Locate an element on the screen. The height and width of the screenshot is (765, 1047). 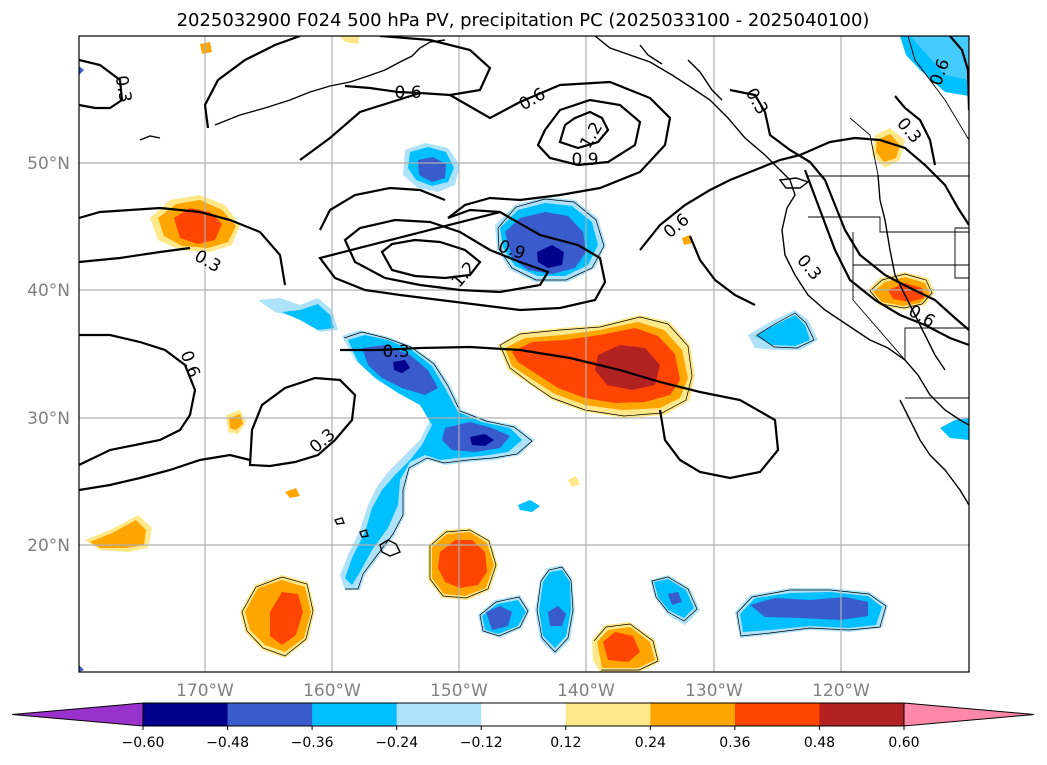
lon-label: 160°W is located at coordinates (332, 691).